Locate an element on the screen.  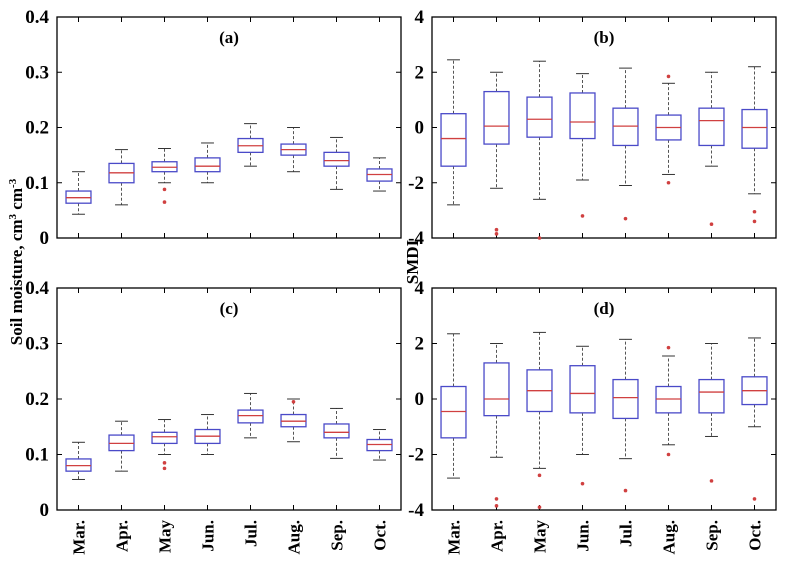
x-tick-label: Oct. is located at coordinates (380, 535).